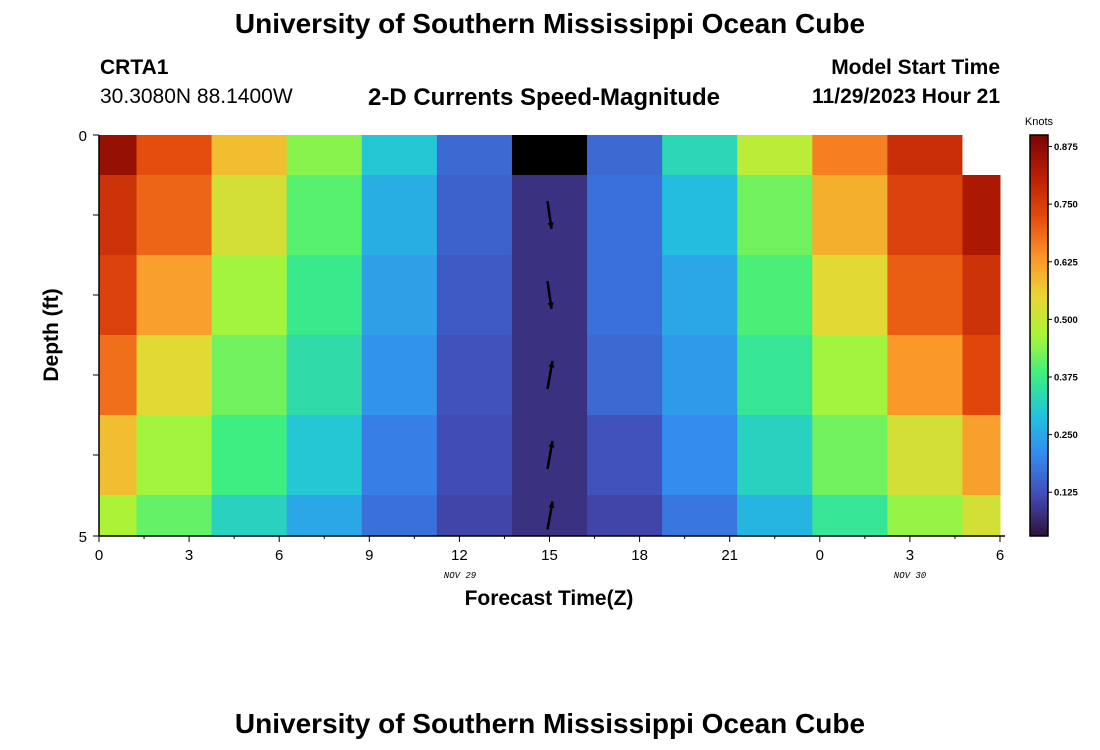 This screenshot has width=1100, height=750. What do you see at coordinates (549, 555) in the screenshot?
I see `x-tick-label: 15` at bounding box center [549, 555].